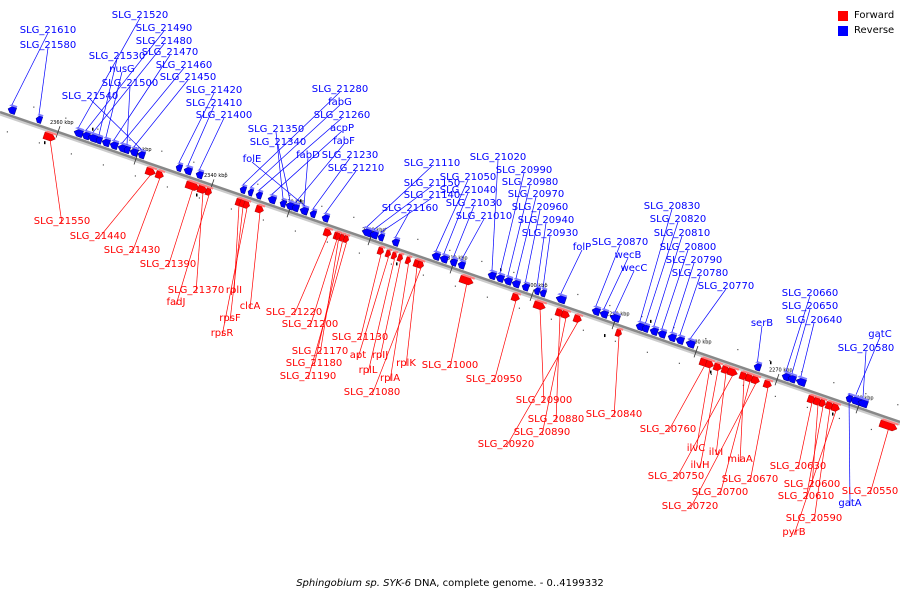 This screenshot has height=600, width=900. I want to click on forward-gene-32-top, so click(727, 366).